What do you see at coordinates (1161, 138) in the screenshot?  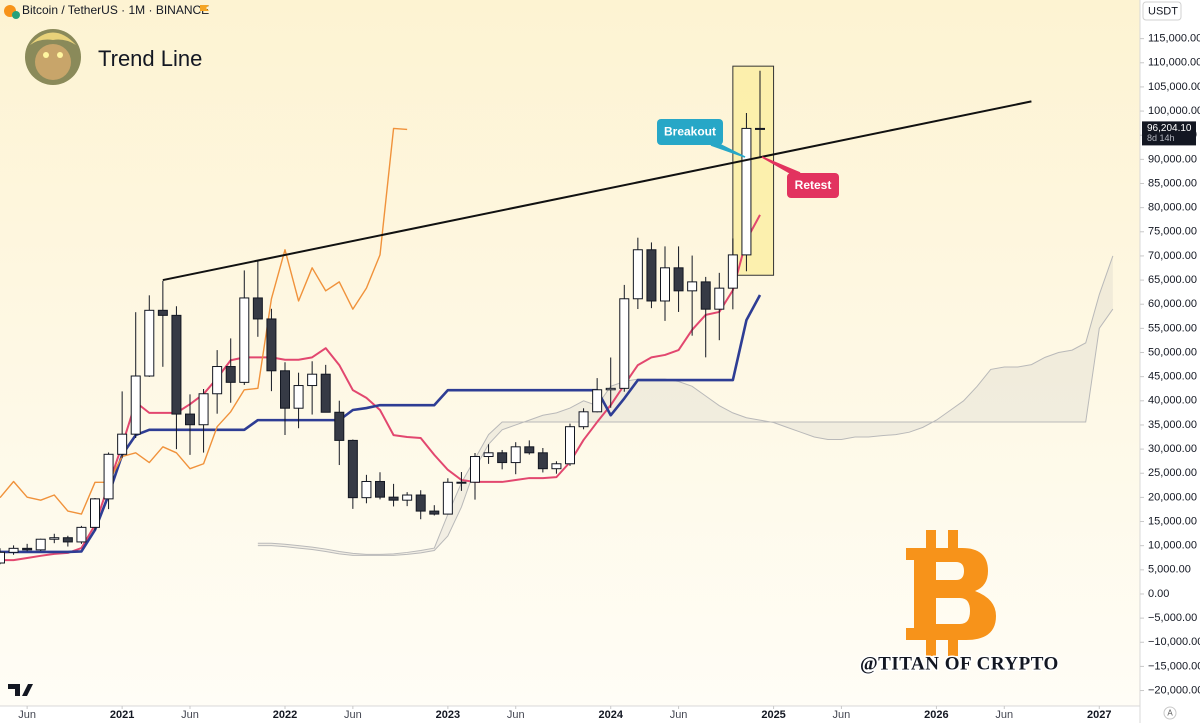 I see `countdown-label: 8d 14h` at bounding box center [1161, 138].